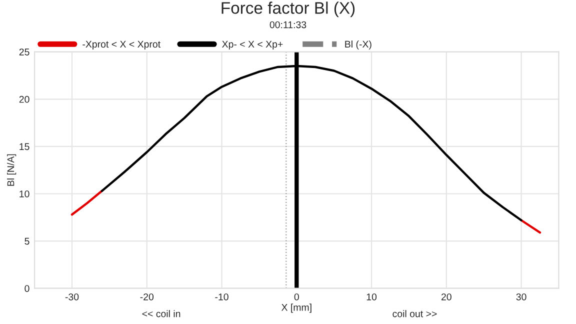 Image resolution: width=576 pixels, height=324 pixels. What do you see at coordinates (296, 308) in the screenshot?
I see `x-axis-title: X [mm]` at bounding box center [296, 308].